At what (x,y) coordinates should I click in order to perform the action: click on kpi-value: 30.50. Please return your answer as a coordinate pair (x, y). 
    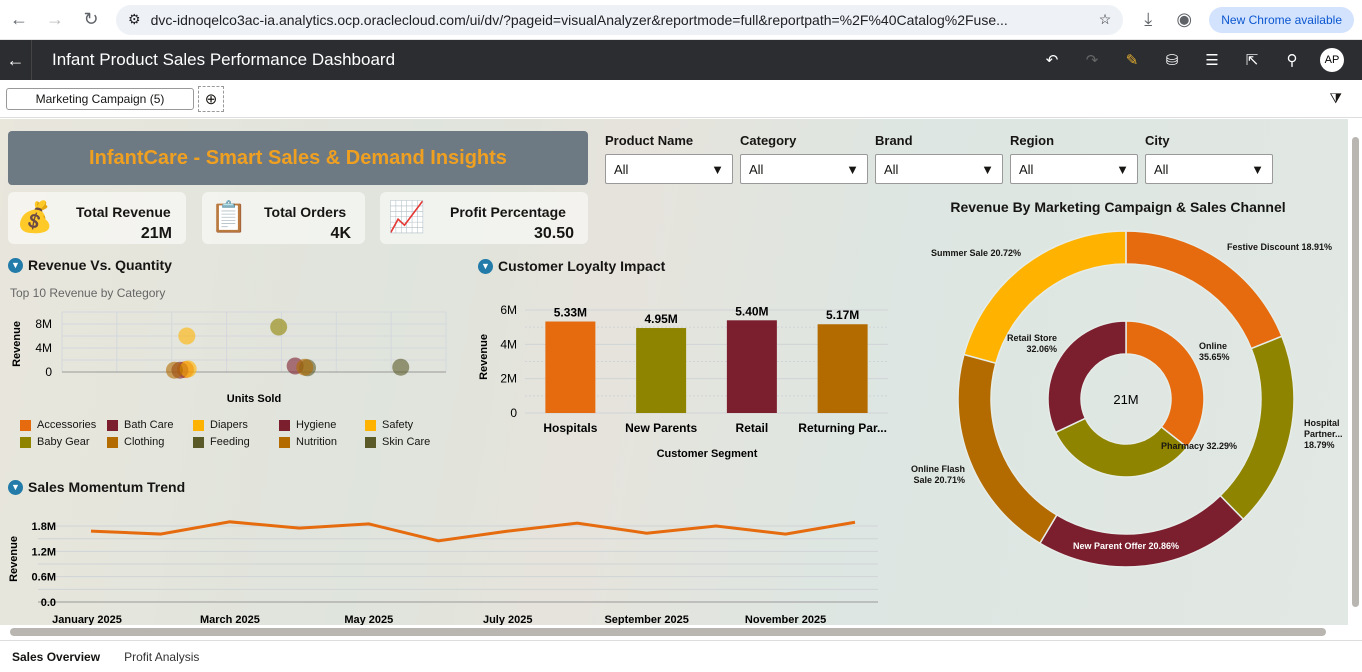
    Looking at the image, I should click on (553, 233).